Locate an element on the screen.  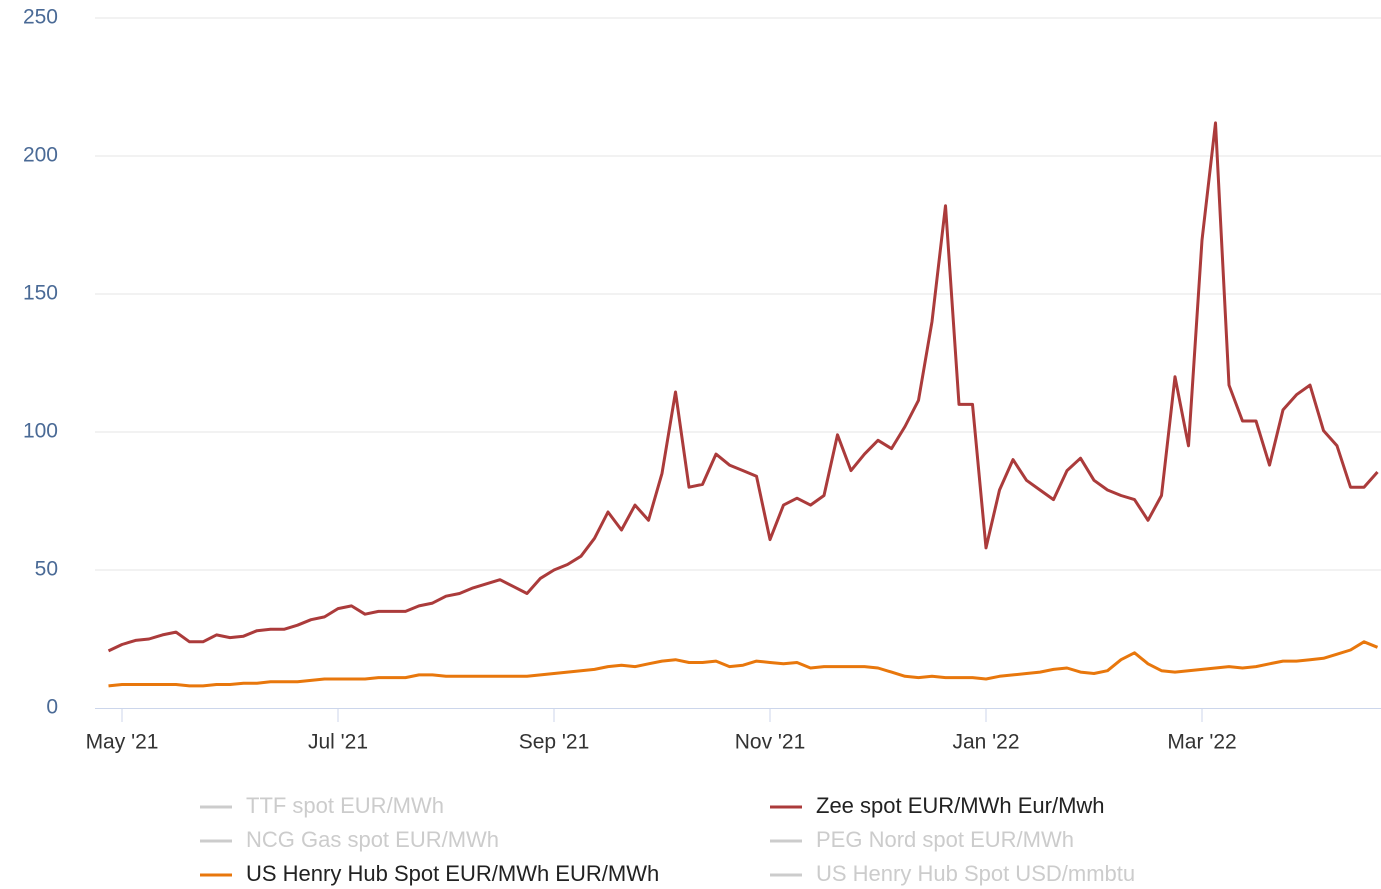
x-tick-label: Mar '22 is located at coordinates (1201, 742).